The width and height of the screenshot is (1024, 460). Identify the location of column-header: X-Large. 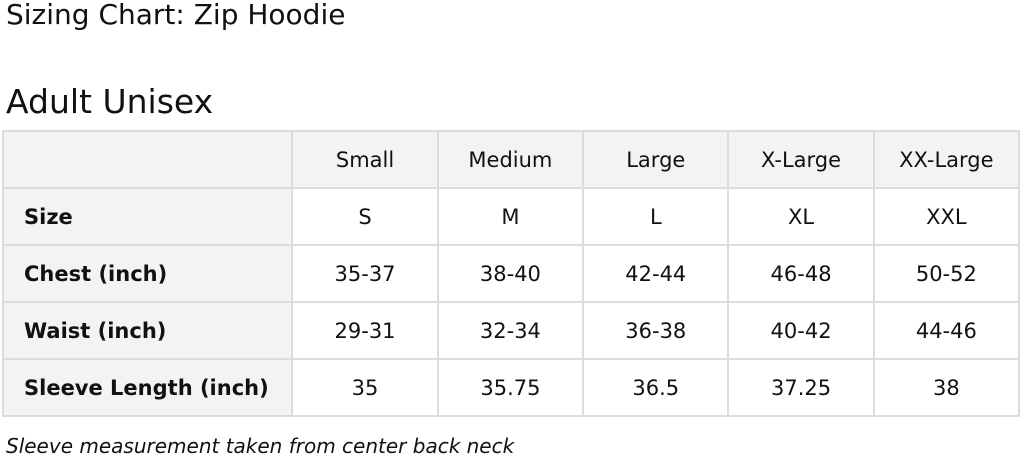
(801, 159).